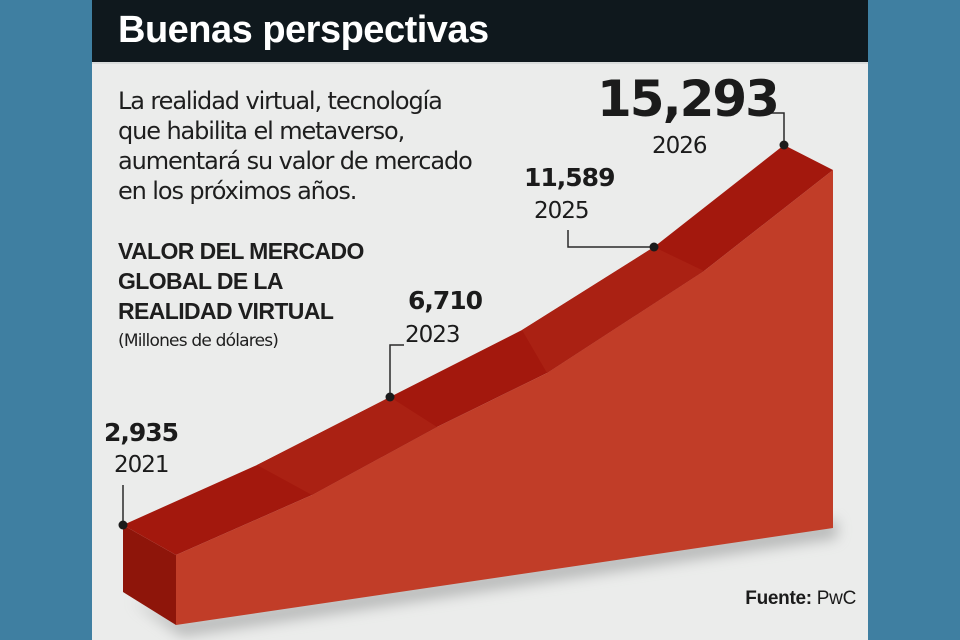 Image resolution: width=960 pixels, height=640 pixels. I want to click on marker-2026, so click(784, 145).